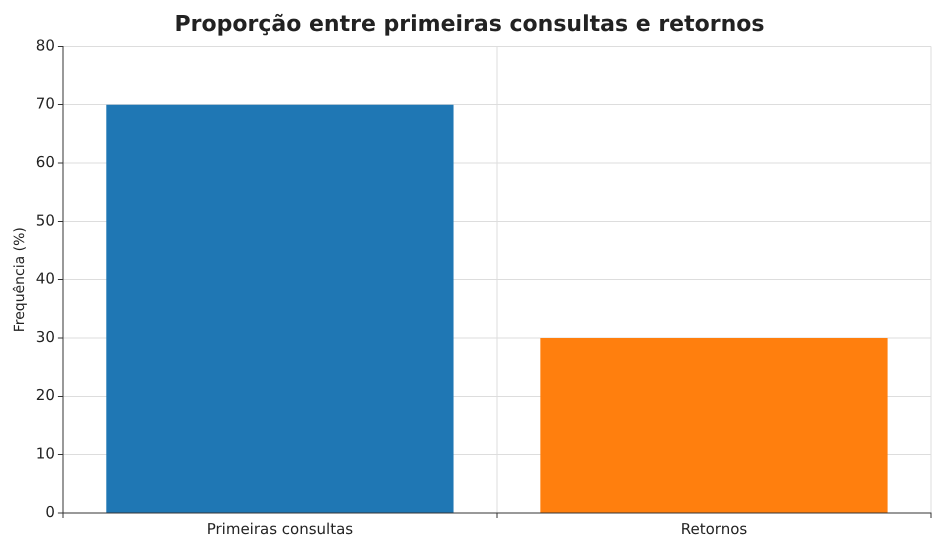 This screenshot has width=949, height=554. I want to click on y-tick-label: 60, so click(45, 161).